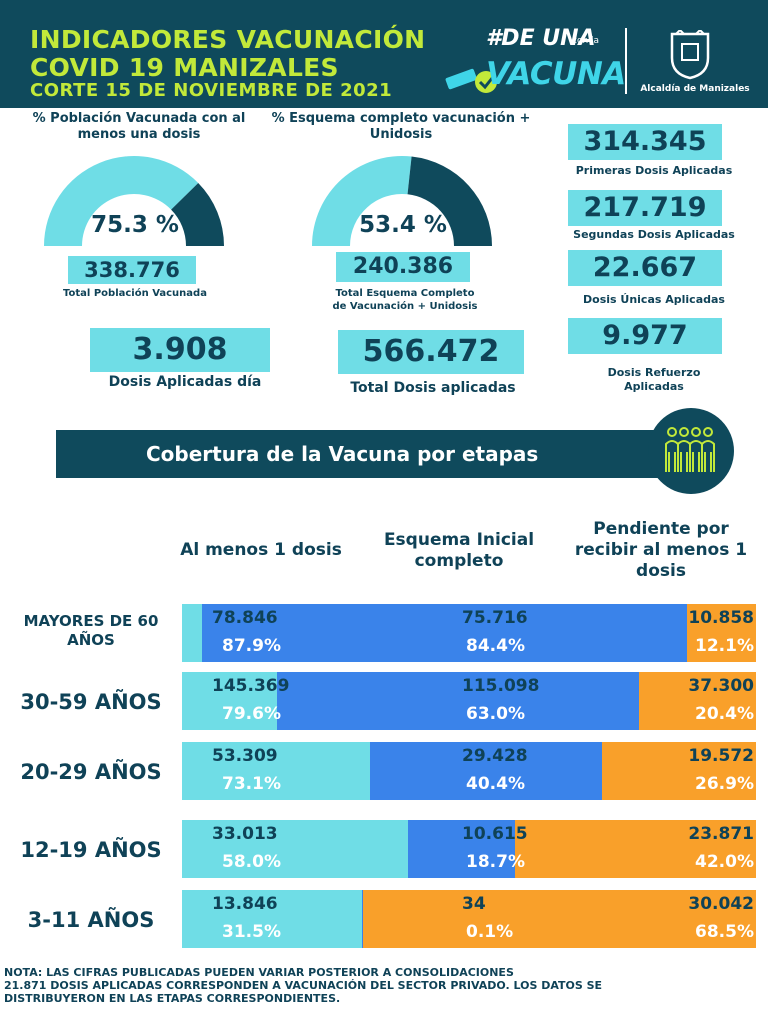 This screenshot has width=768, height=1024. I want to click on total-vacunada-label: Total Población Vacunada, so click(135, 293).